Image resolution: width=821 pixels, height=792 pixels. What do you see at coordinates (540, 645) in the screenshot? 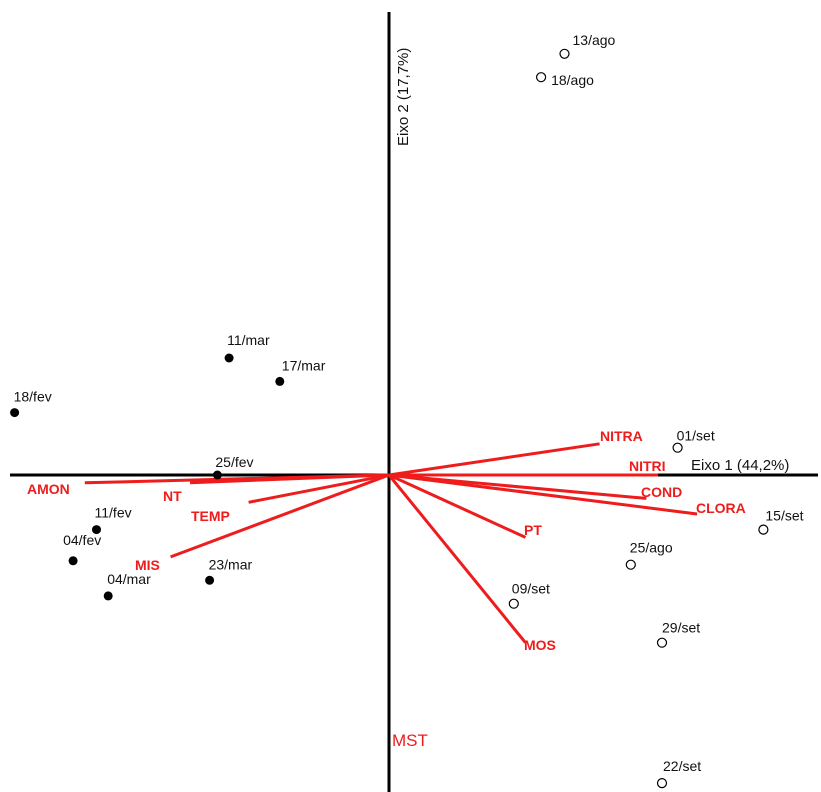
I see `vector-label-mos: MOS` at bounding box center [540, 645].